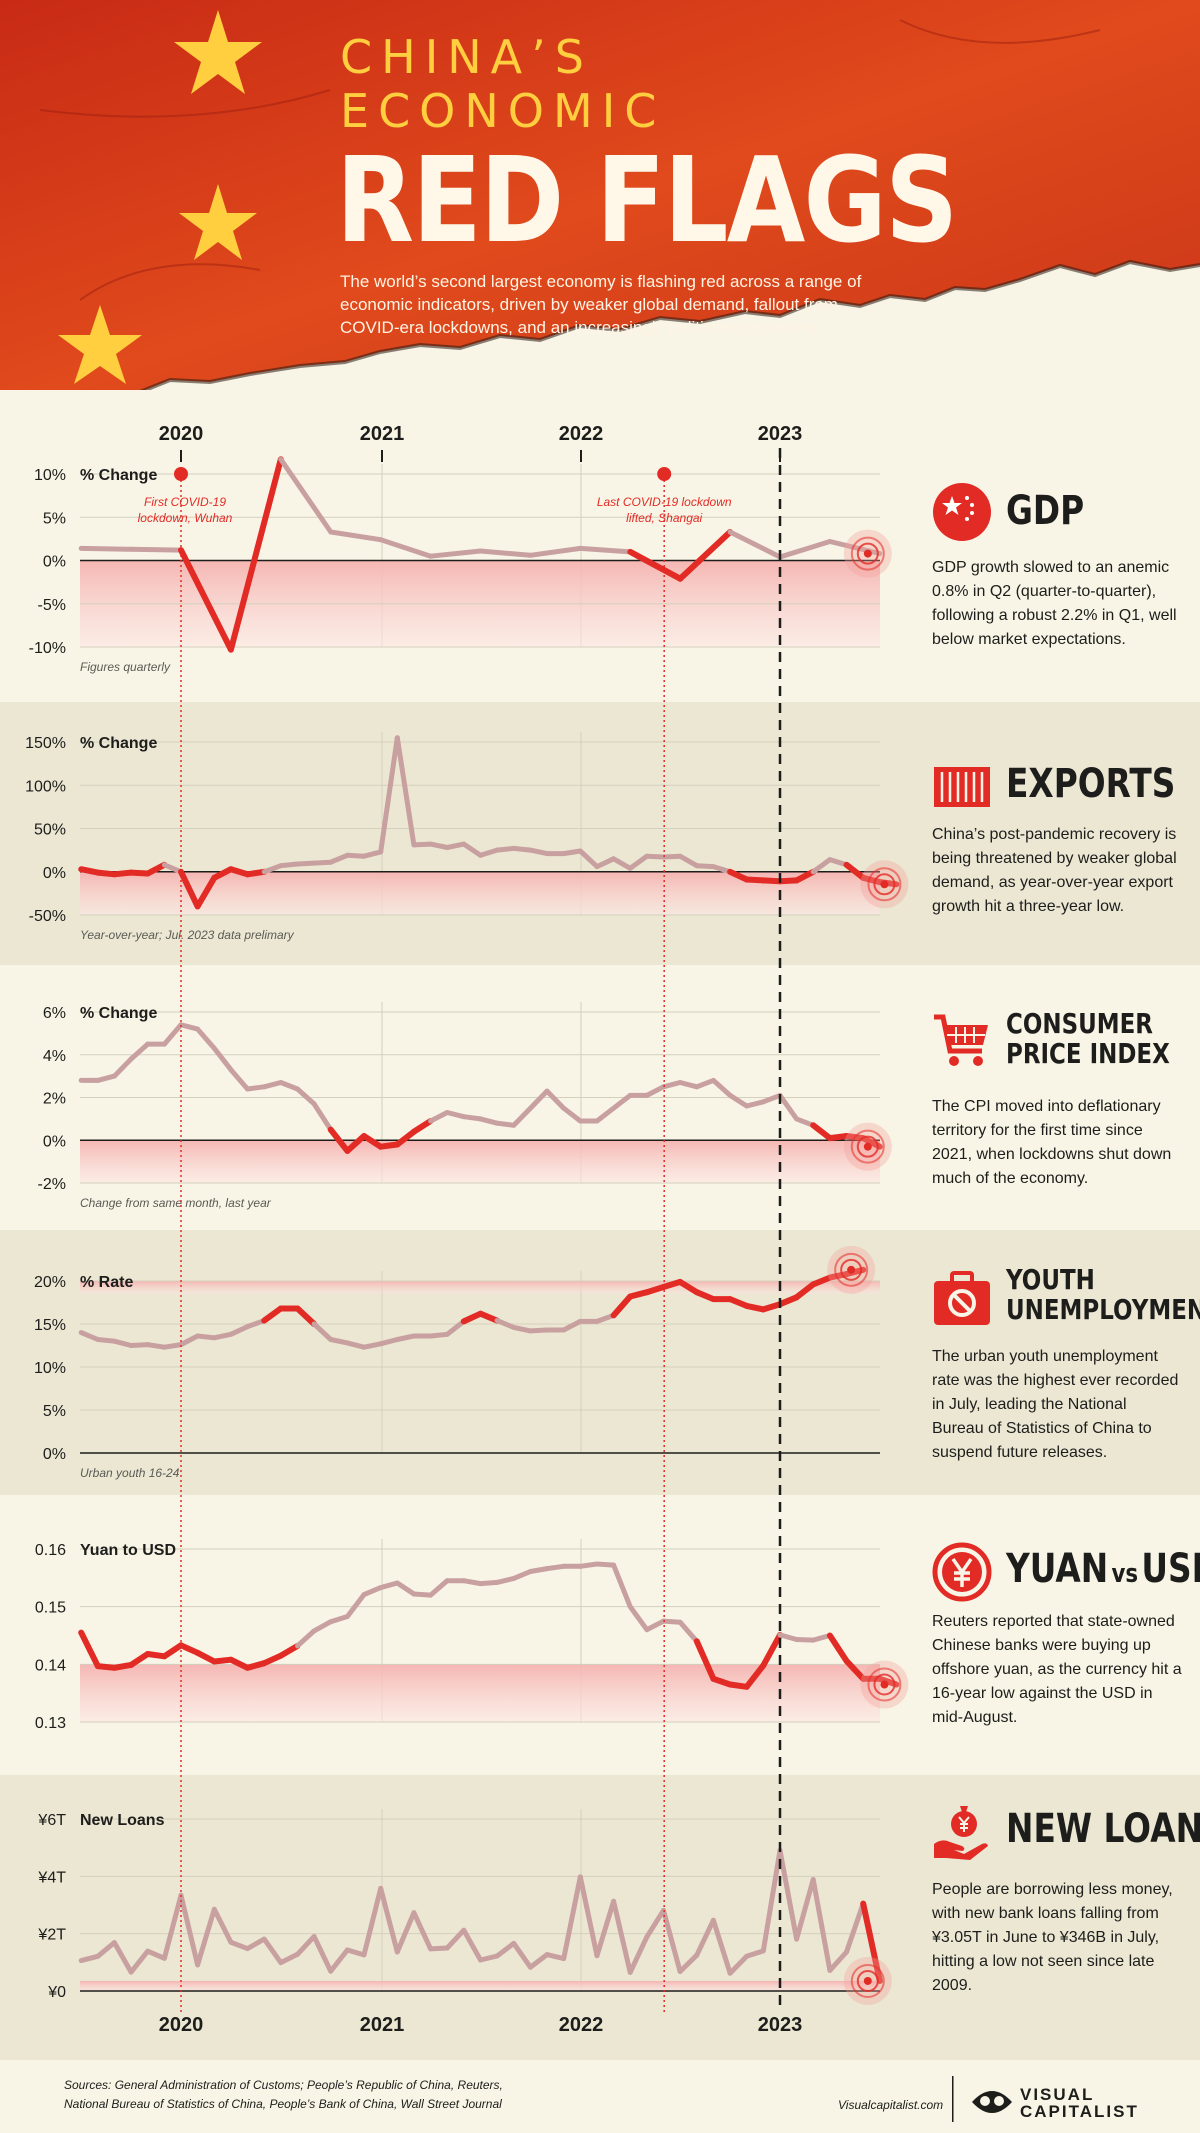 The height and width of the screenshot is (2133, 1200). Describe the element at coordinates (54, 1141) in the screenshot. I see `y-tick-label: 0%` at that location.